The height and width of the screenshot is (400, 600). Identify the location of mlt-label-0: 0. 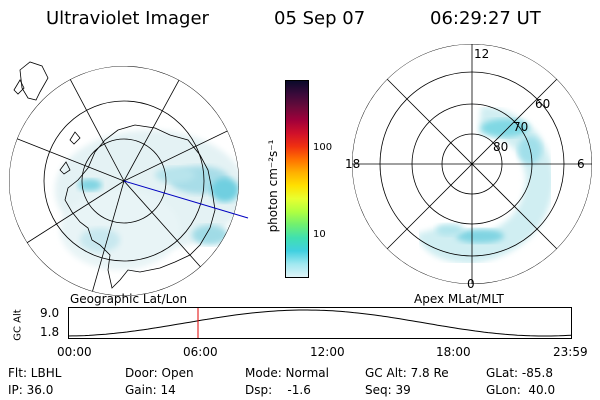
(471, 284).